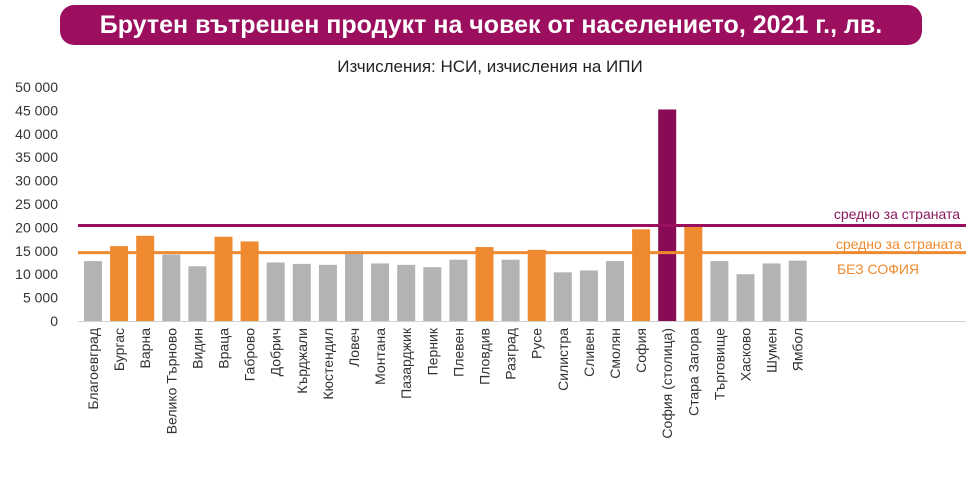 Image resolution: width=980 pixels, height=484 pixels. What do you see at coordinates (224, 348) in the screenshot?
I see `x-tick-label: Враца` at bounding box center [224, 348].